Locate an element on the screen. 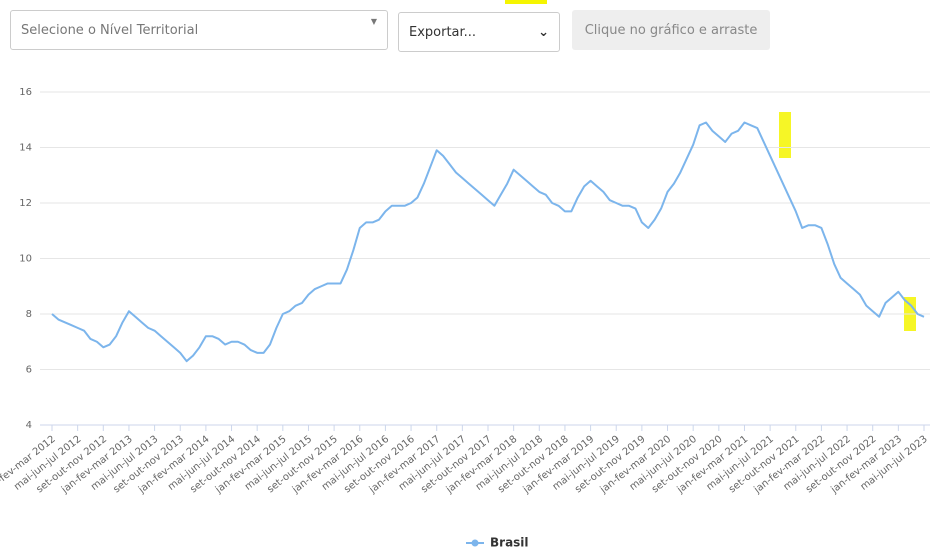  territory-select: Selecione o Nível Territorial ▼ is located at coordinates (199, 30).